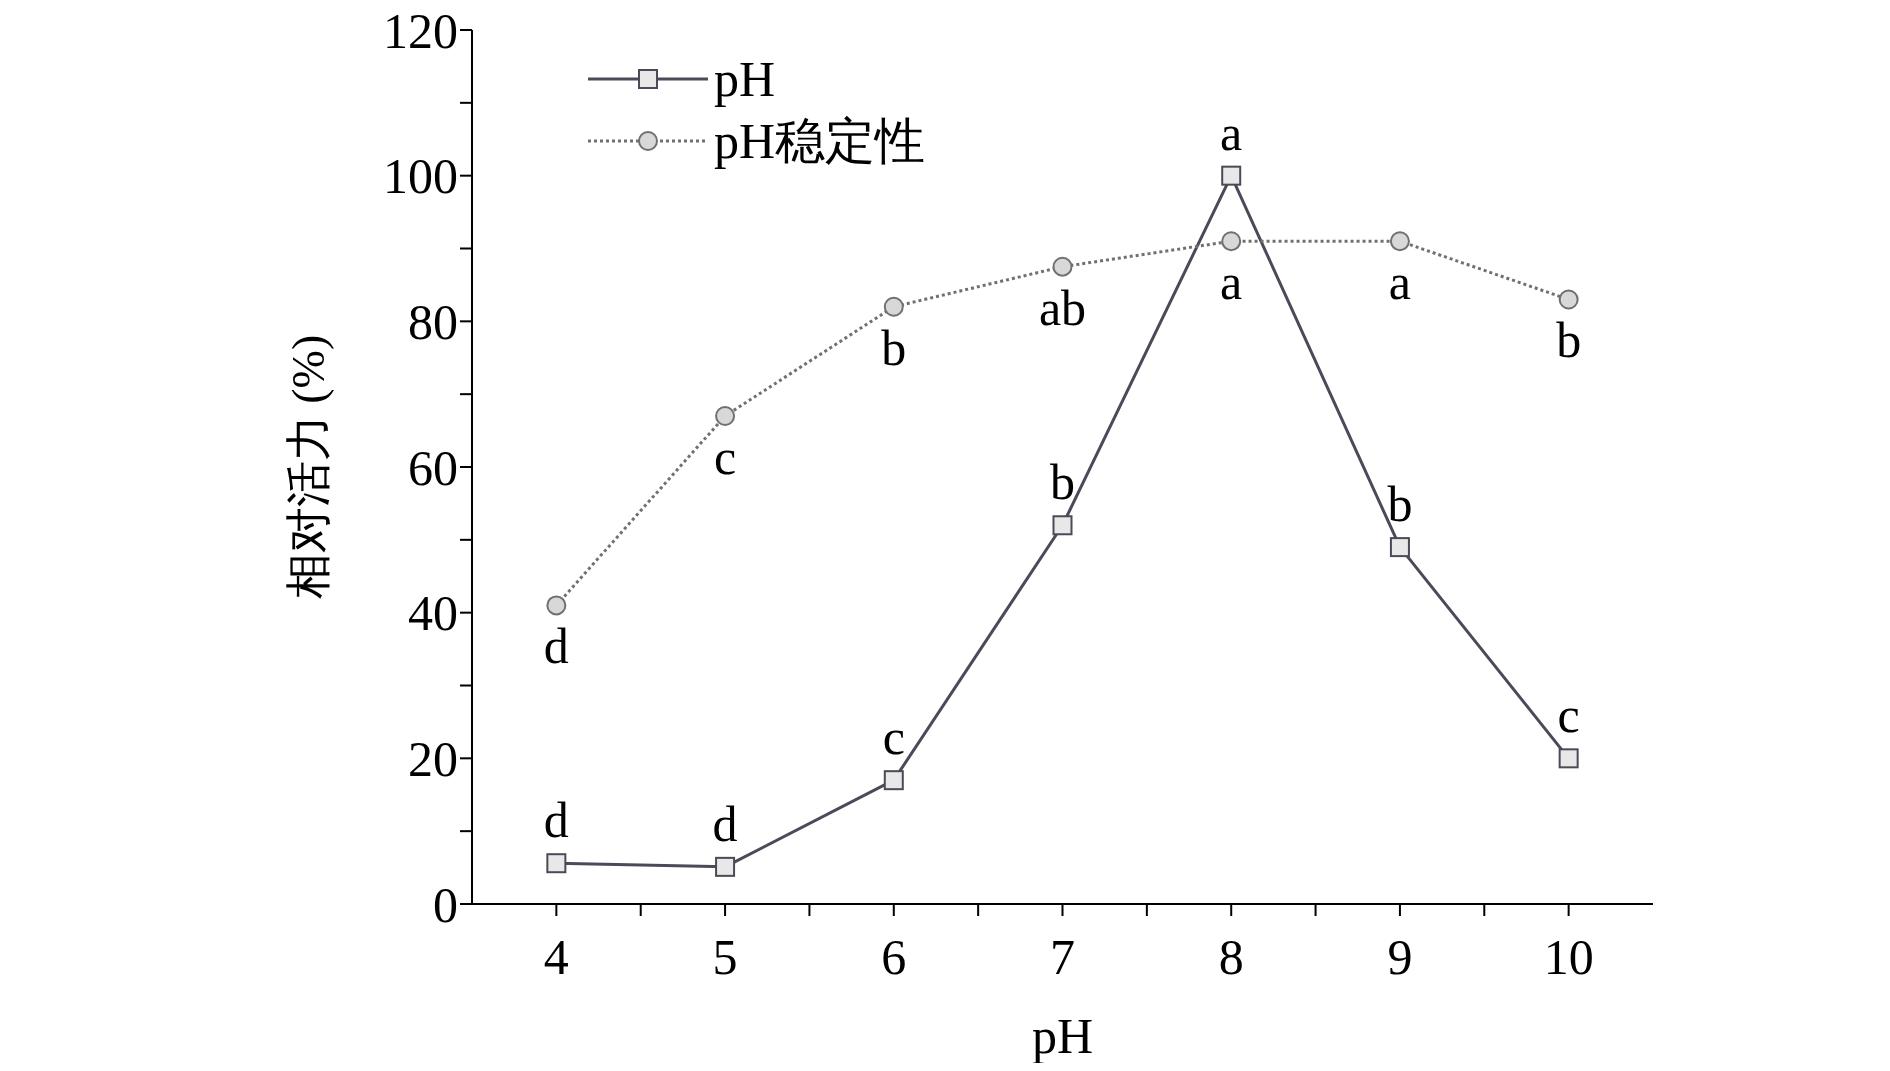 Image resolution: width=1890 pixels, height=1071 pixels. Describe the element at coordinates (445, 904) in the screenshot. I see `y-tick-label: 0` at that location.